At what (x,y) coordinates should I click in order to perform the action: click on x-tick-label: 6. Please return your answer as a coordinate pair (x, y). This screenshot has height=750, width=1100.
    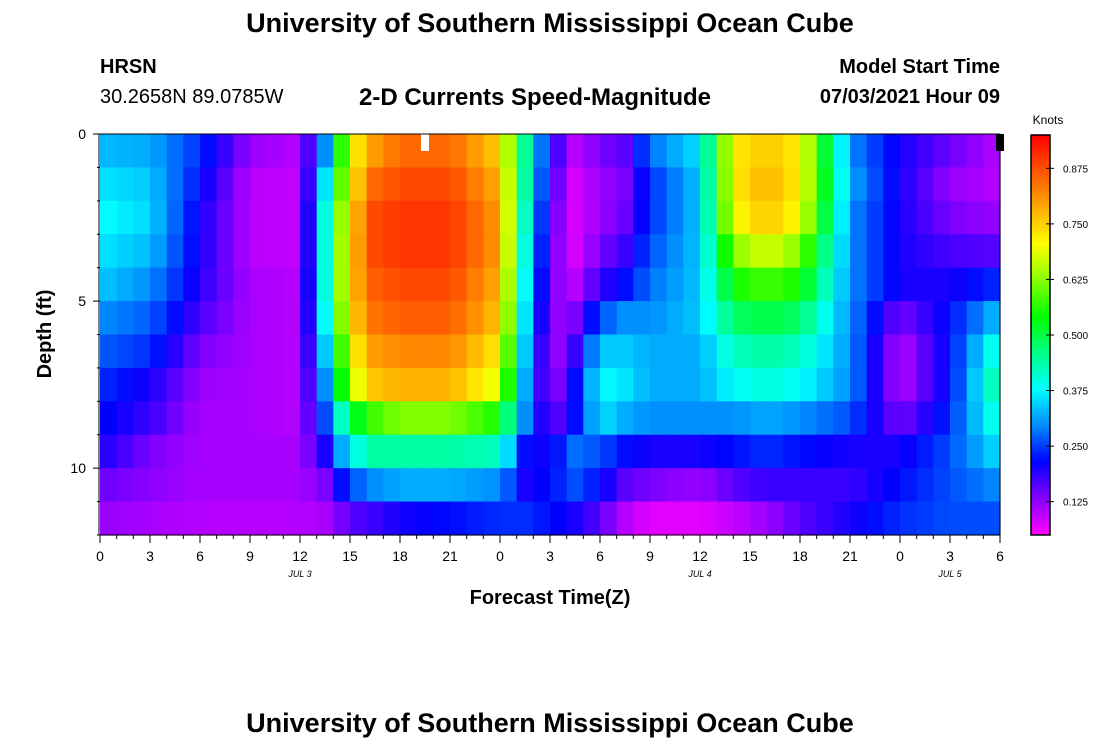
    Looking at the image, I should click on (600, 556).